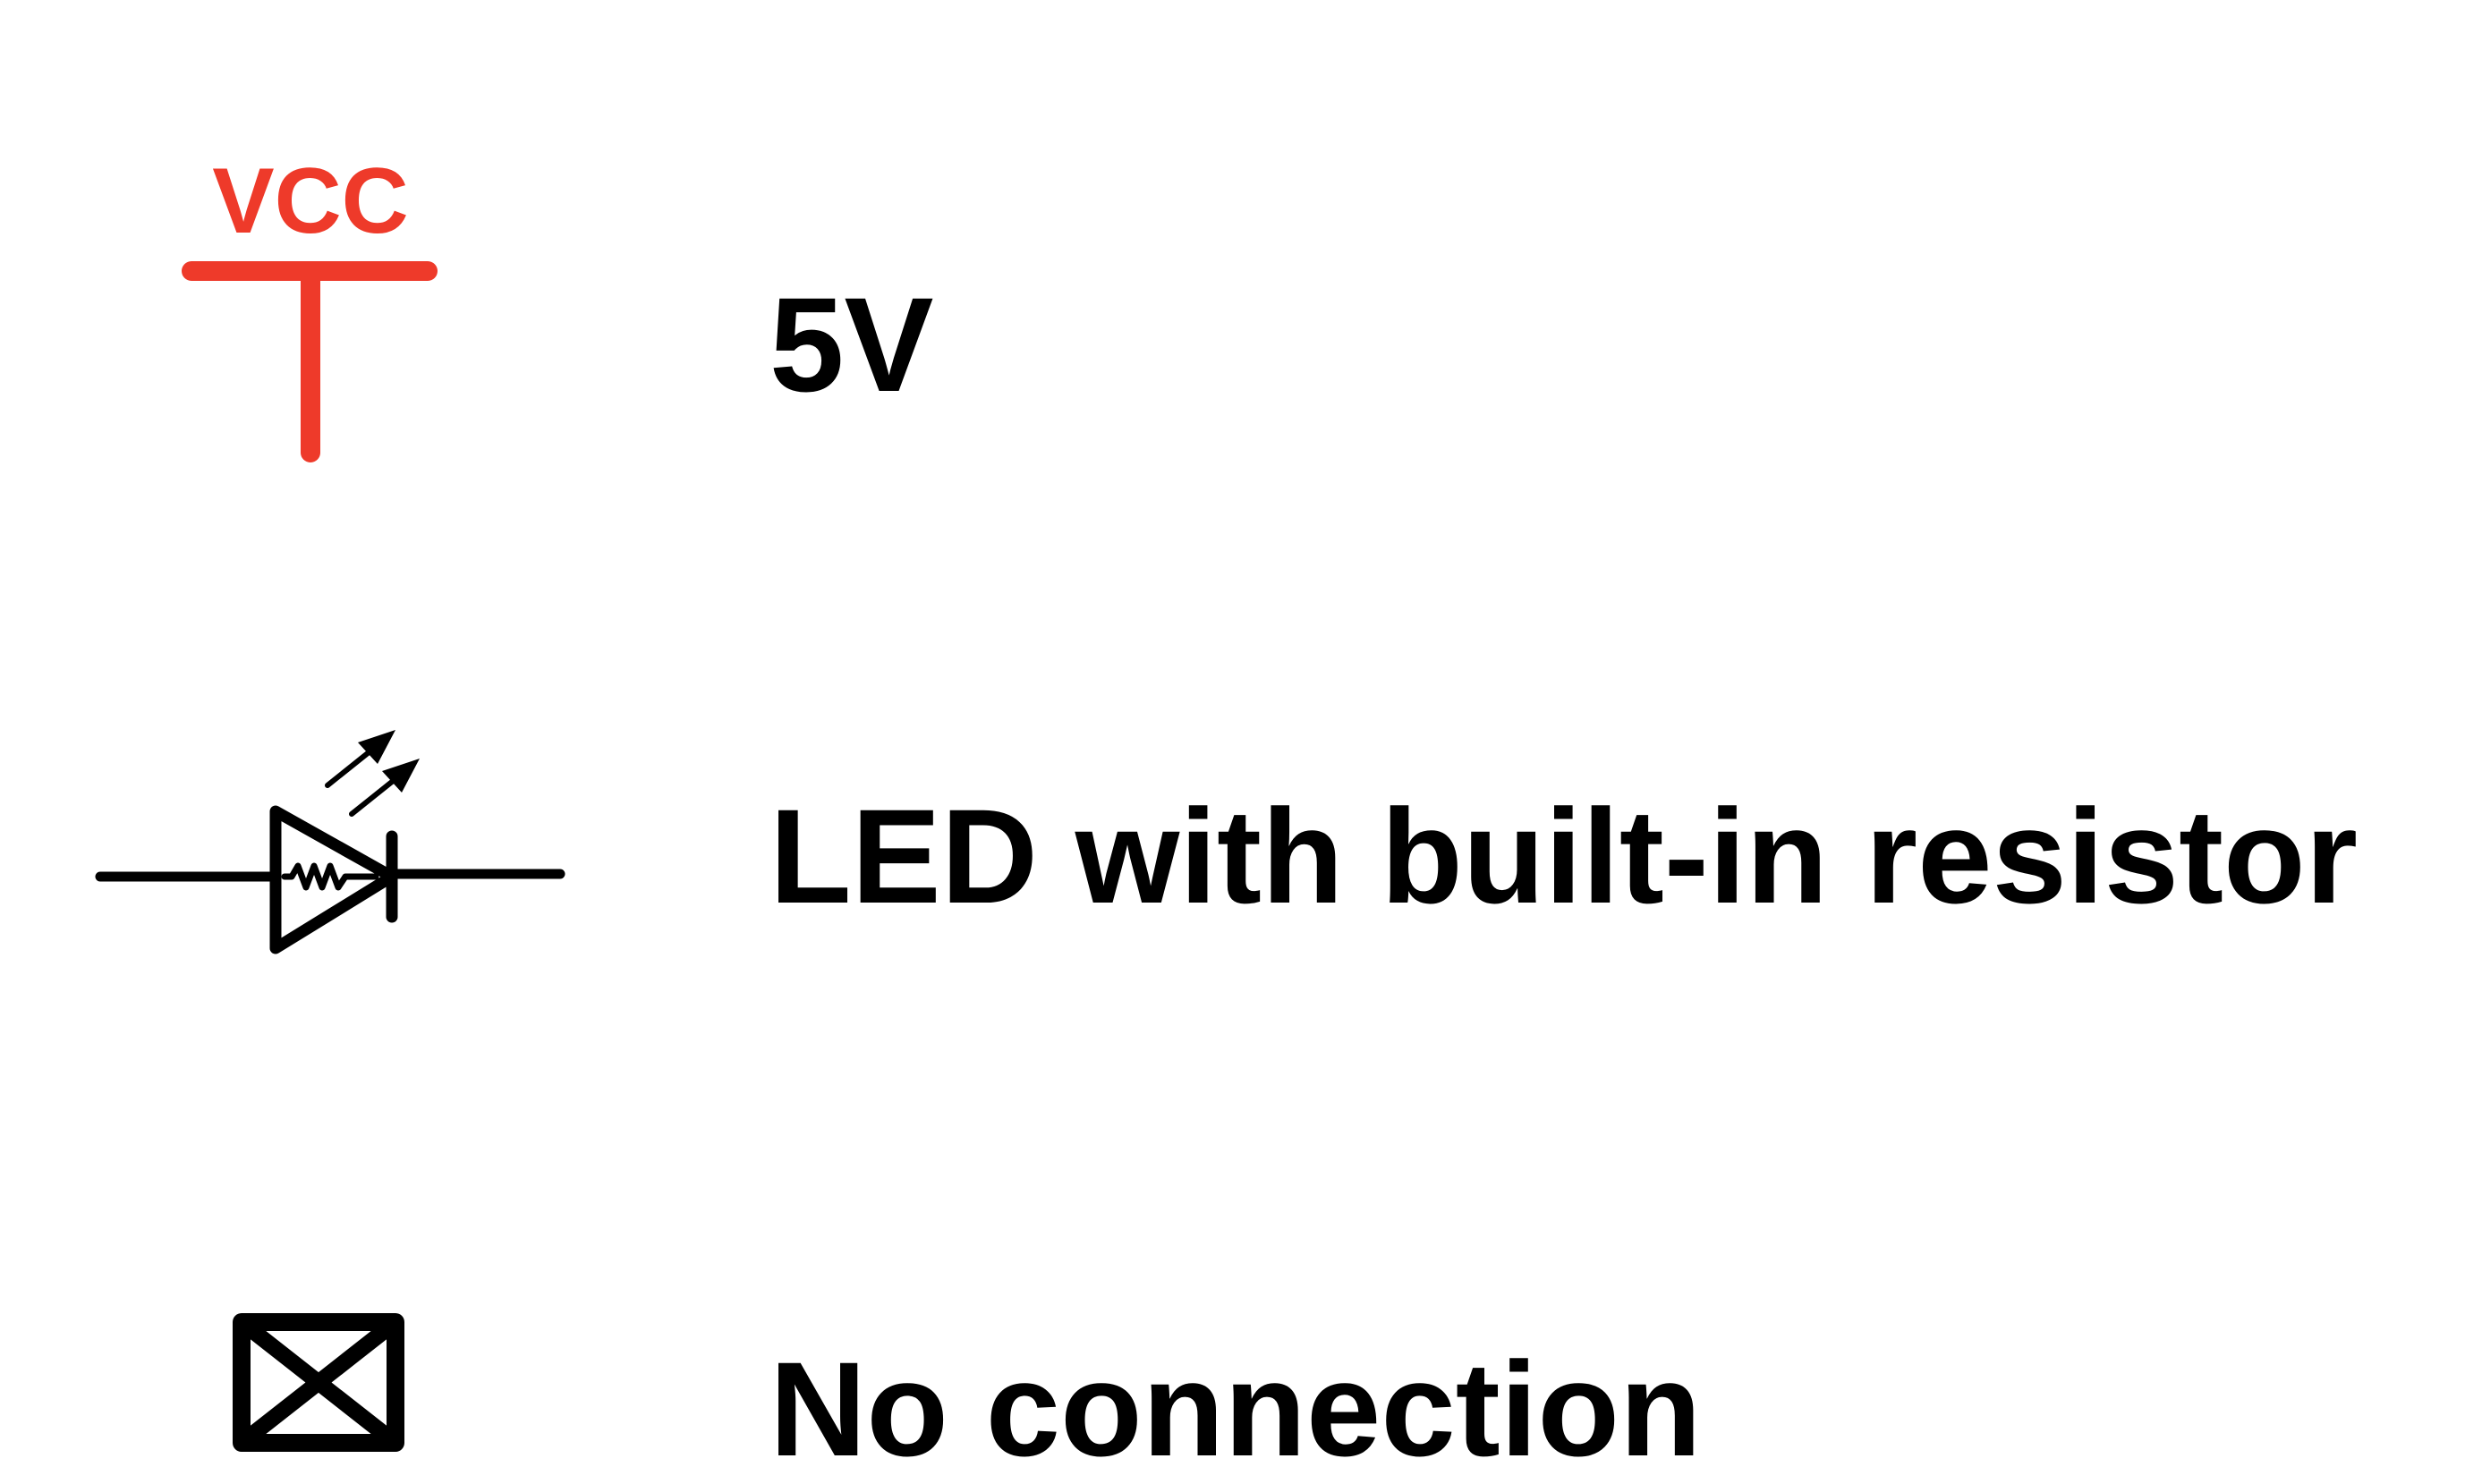 The height and width of the screenshot is (1484, 2482). I want to click on label-led-with-resistor: LED with built-in resistor, so click(1564, 856).